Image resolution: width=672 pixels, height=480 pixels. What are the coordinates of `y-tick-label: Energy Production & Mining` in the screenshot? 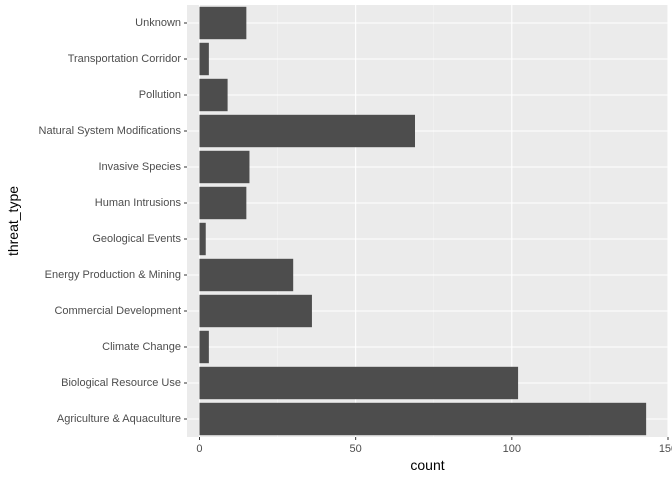 It's located at (113, 275).